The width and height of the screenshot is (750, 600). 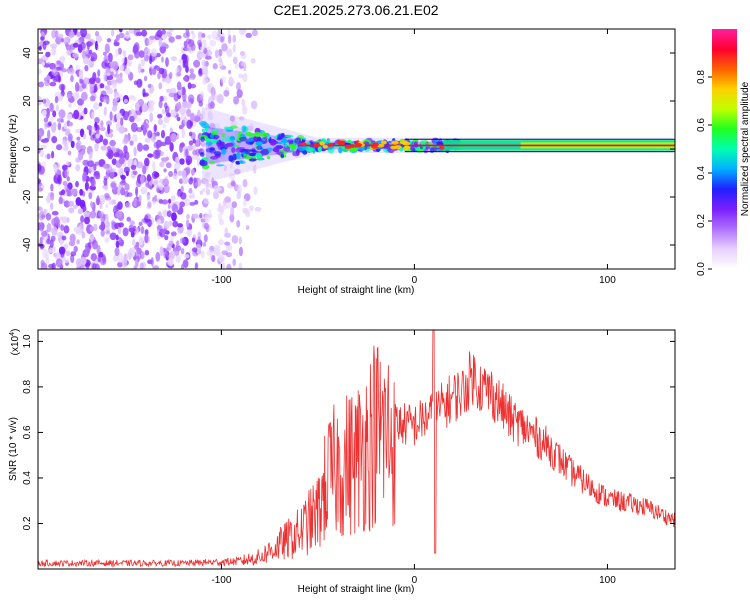 What do you see at coordinates (150, 149) in the screenshot?
I see `spectrogram-noise` at bounding box center [150, 149].